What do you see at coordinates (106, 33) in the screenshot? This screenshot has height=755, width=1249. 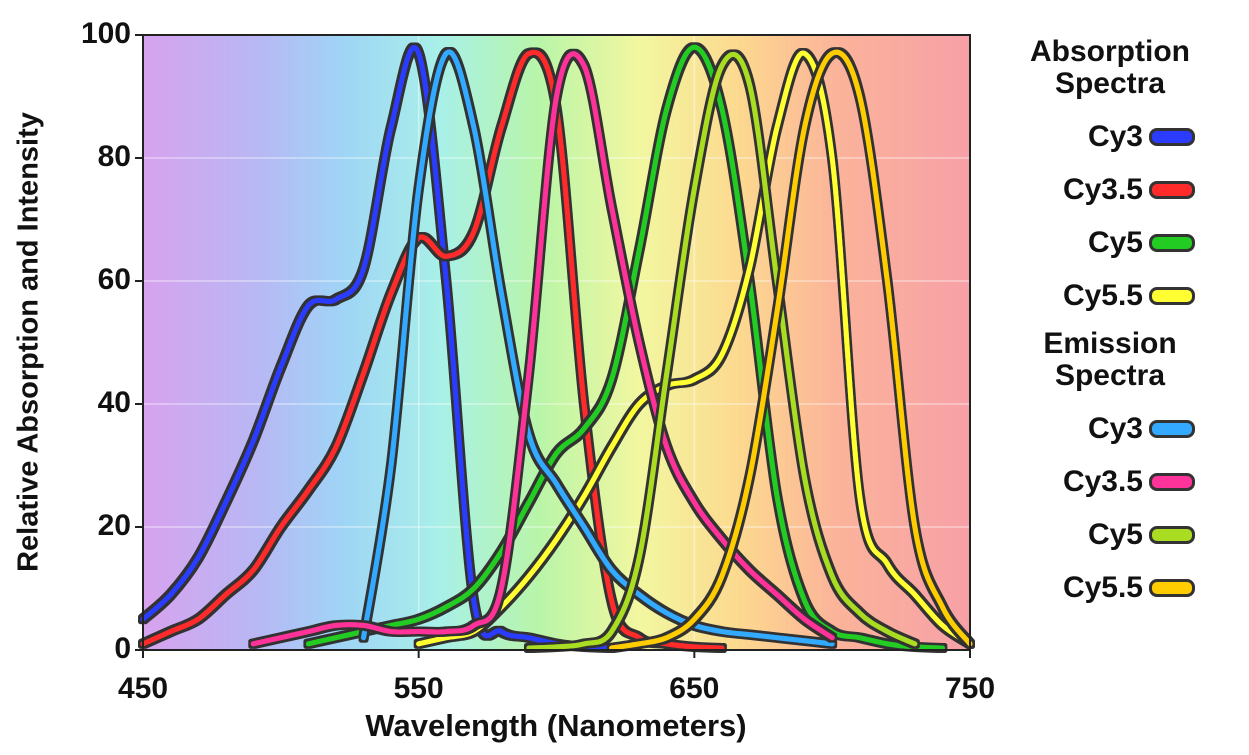 I see `y-tick-label: 100` at bounding box center [106, 33].